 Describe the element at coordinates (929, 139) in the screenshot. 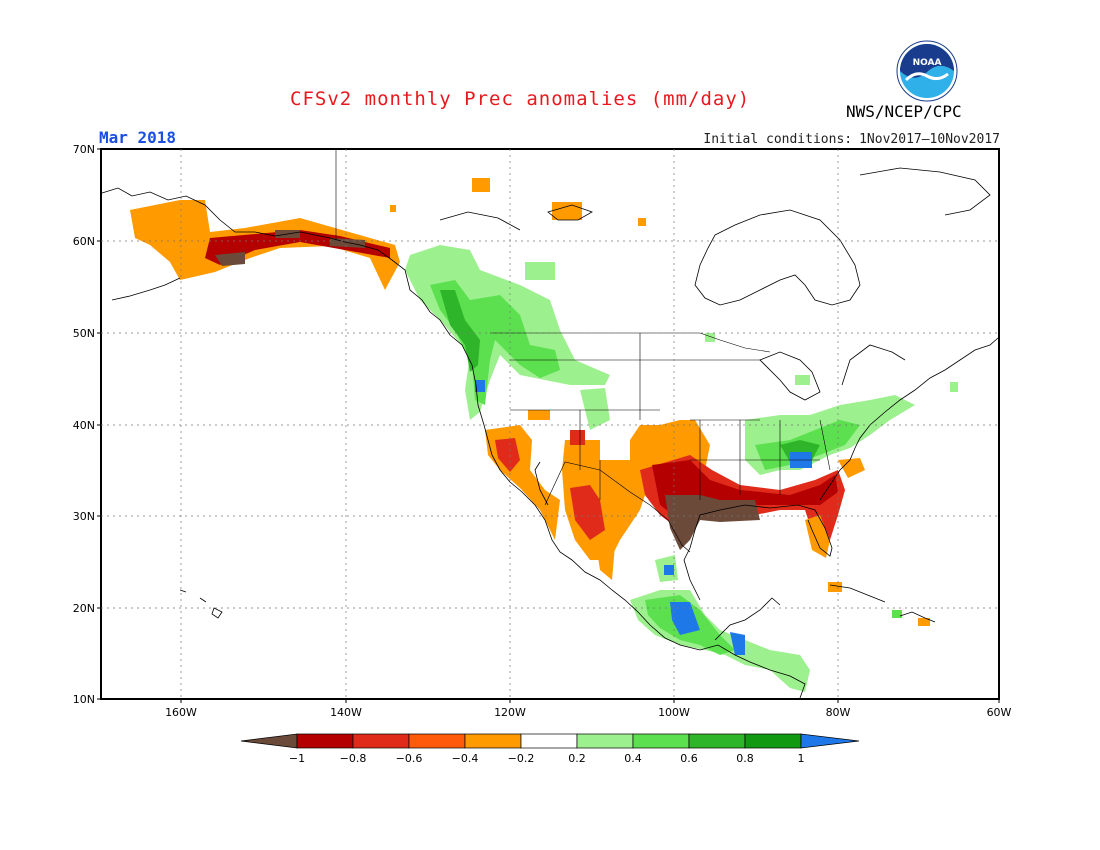

I see `initial-conditions-range: 1Nov2017–10Nov2017` at that location.